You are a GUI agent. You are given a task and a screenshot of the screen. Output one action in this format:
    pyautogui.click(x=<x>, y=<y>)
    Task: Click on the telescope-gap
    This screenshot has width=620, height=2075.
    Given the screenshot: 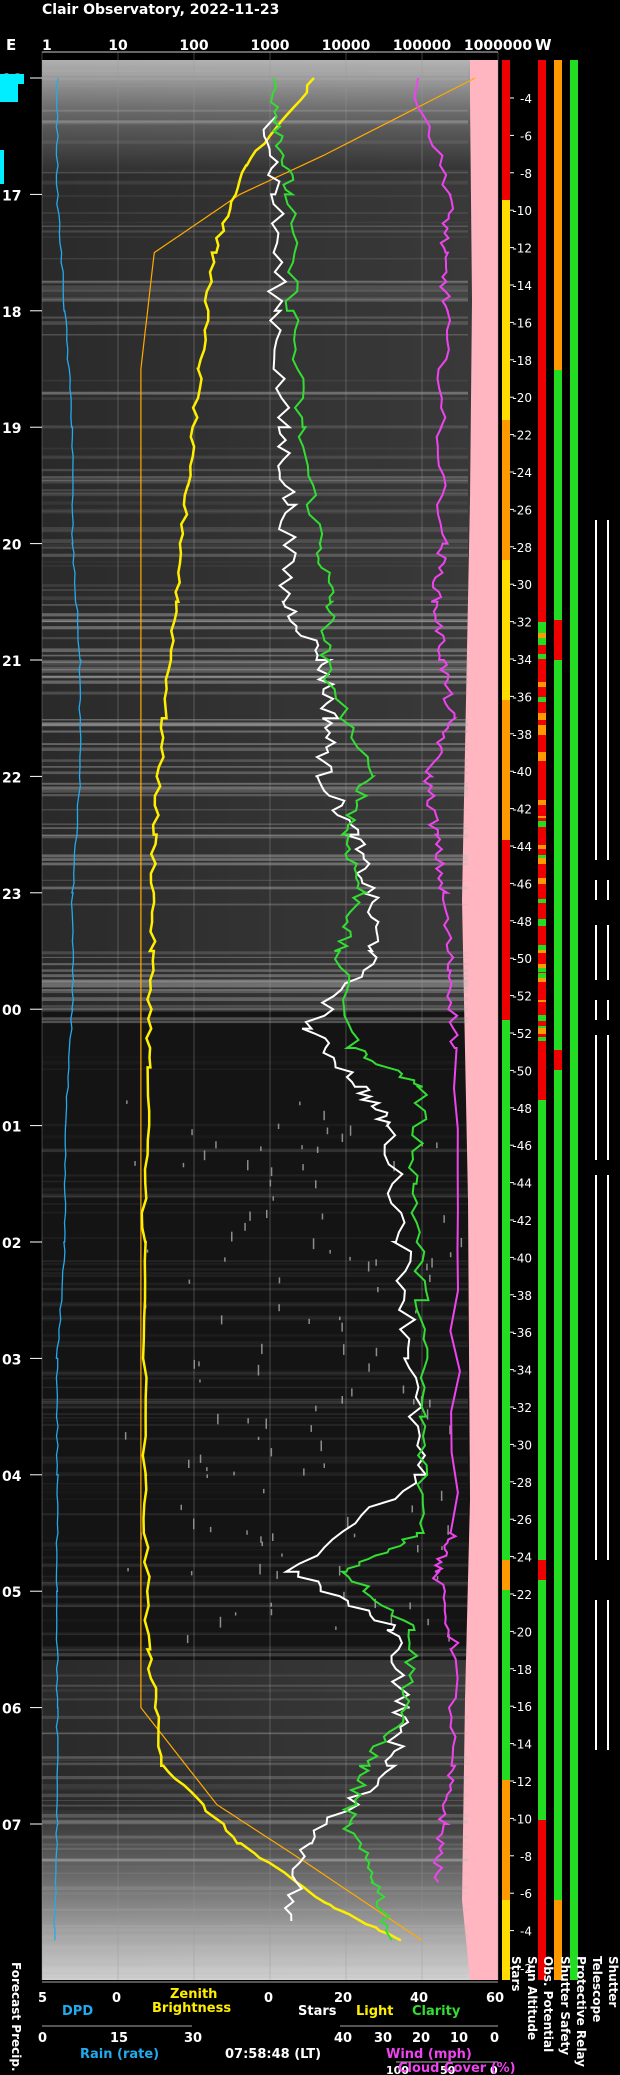 What is the action you would take?
    pyautogui.click(x=600, y=870)
    